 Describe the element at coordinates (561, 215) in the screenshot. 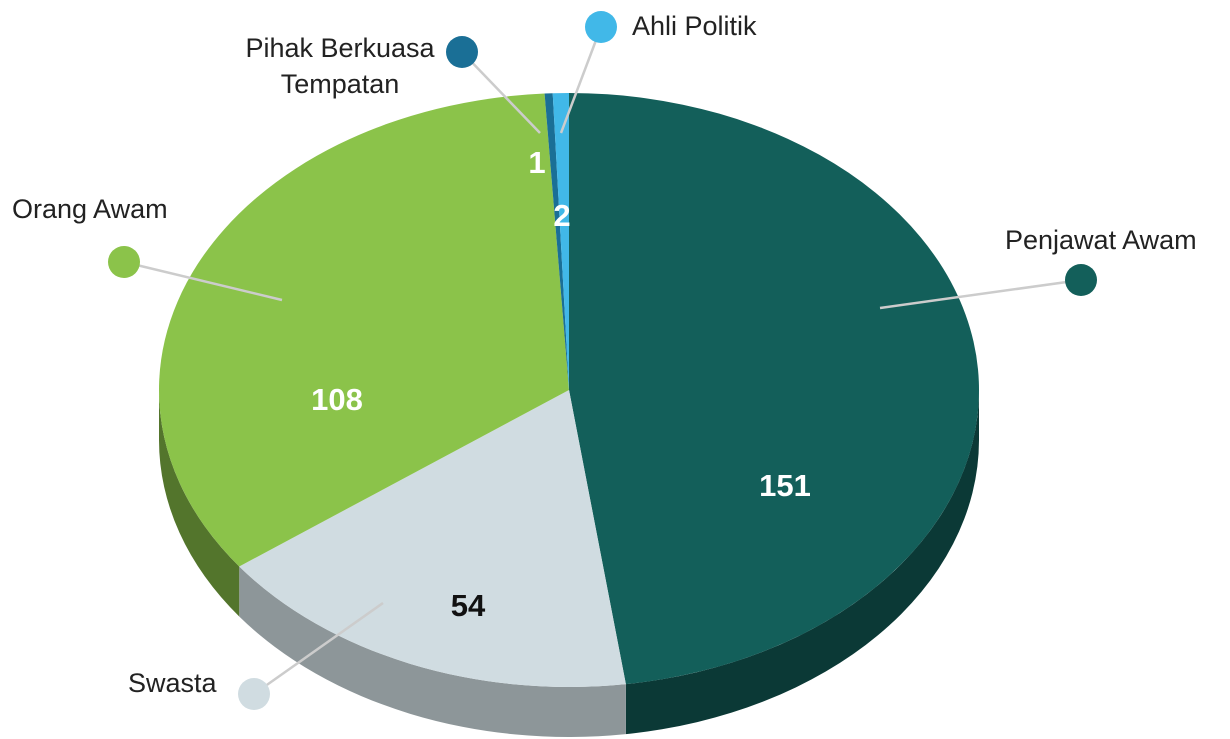

I see `value-label: 2` at that location.